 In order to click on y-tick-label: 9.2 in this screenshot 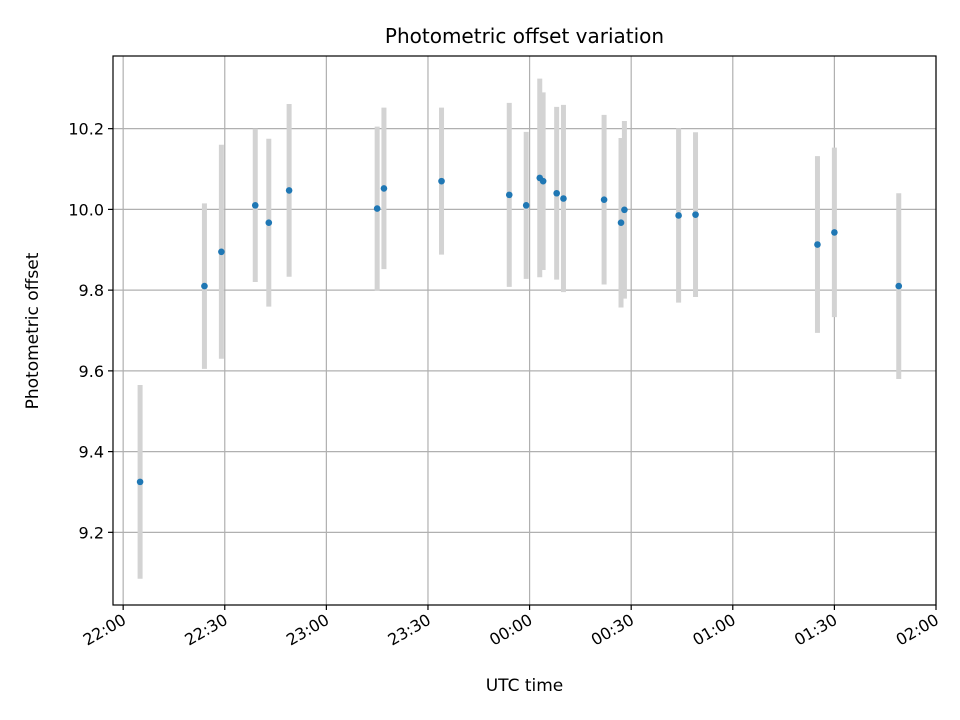, I will do `click(91, 532)`.